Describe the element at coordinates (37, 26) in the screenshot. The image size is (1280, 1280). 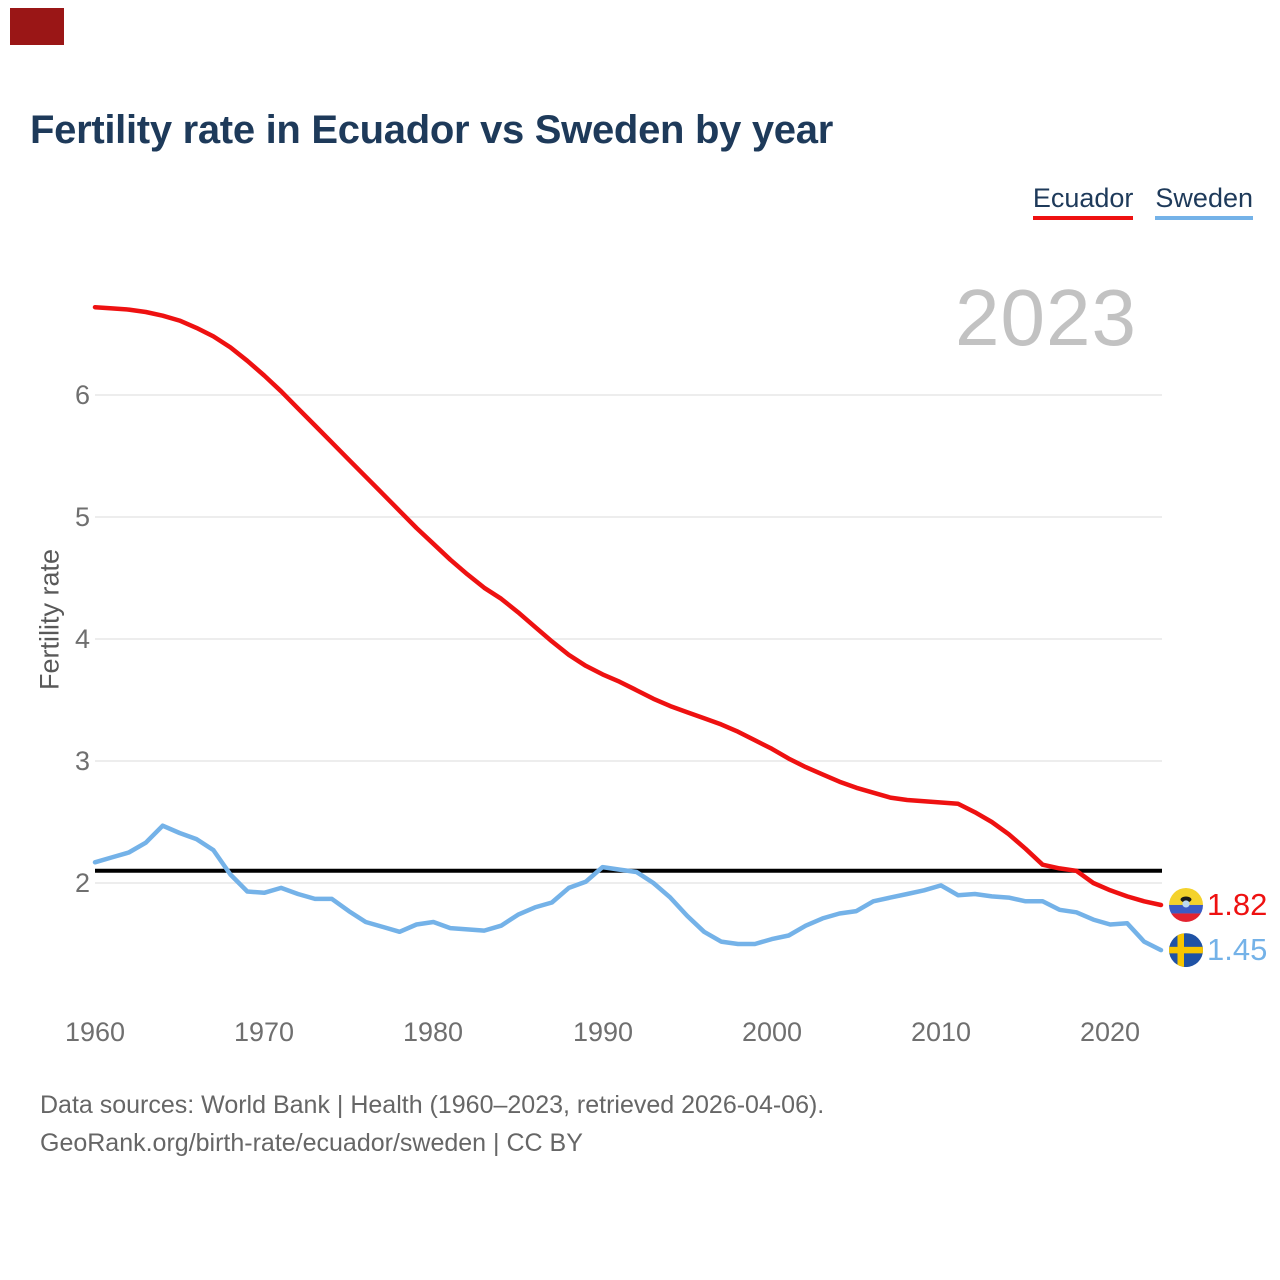
I see `top-left-swatch` at that location.